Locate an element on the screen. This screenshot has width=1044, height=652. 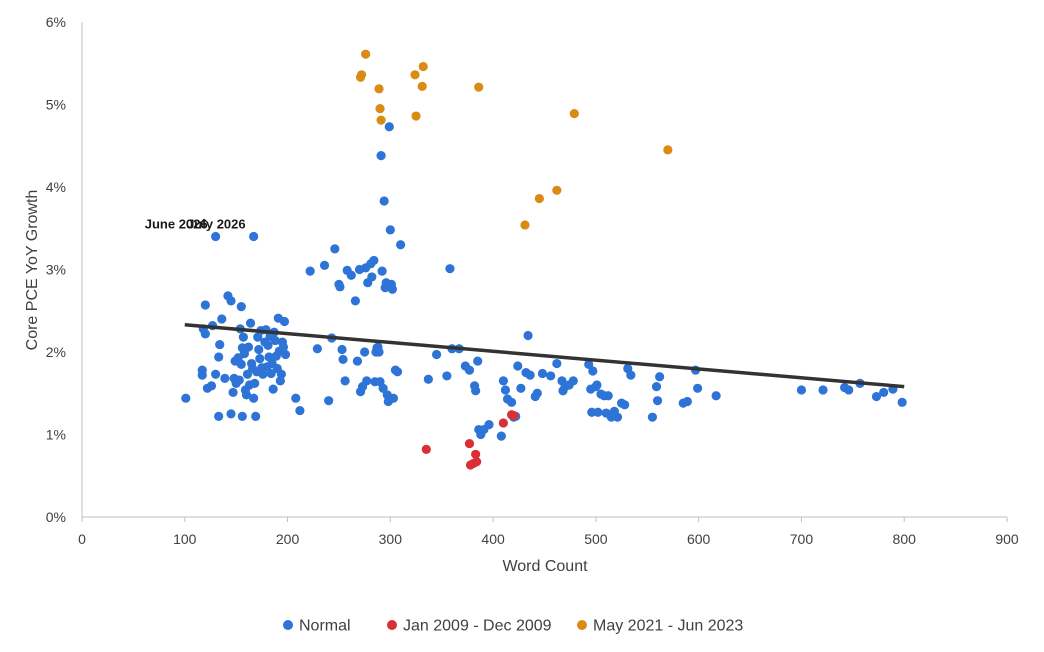
x-tick-label: 0 is located at coordinates (82, 539).